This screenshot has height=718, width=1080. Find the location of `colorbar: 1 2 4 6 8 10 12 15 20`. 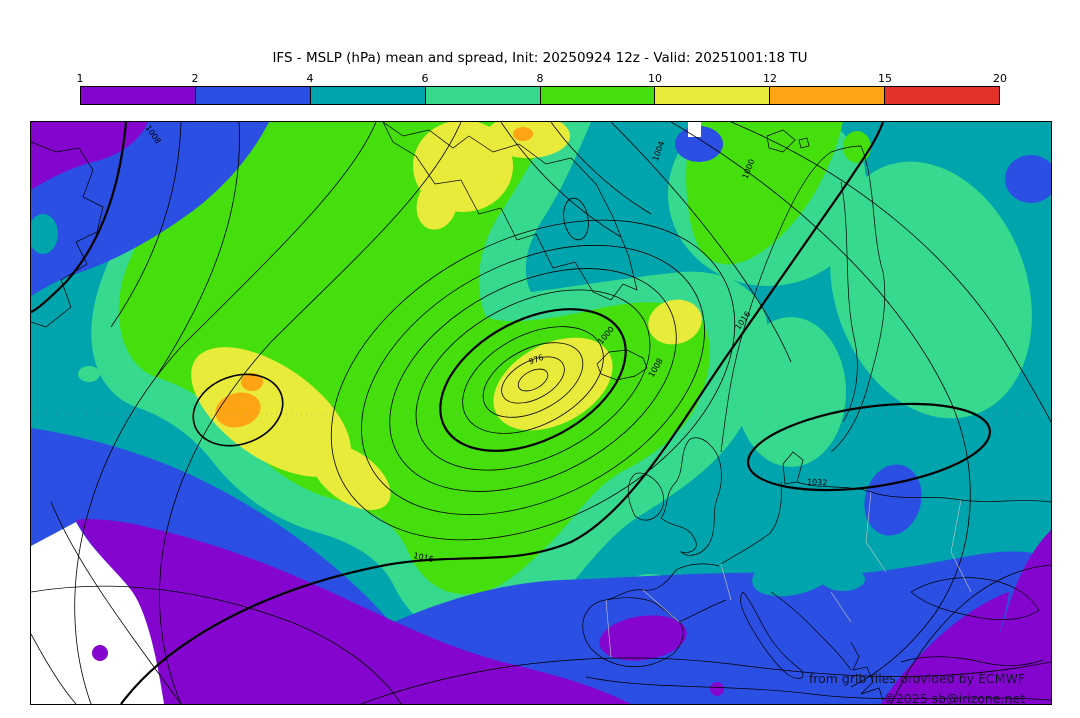

colorbar: 1 2 4 6 8 10 12 15 20 is located at coordinates (542, 89).